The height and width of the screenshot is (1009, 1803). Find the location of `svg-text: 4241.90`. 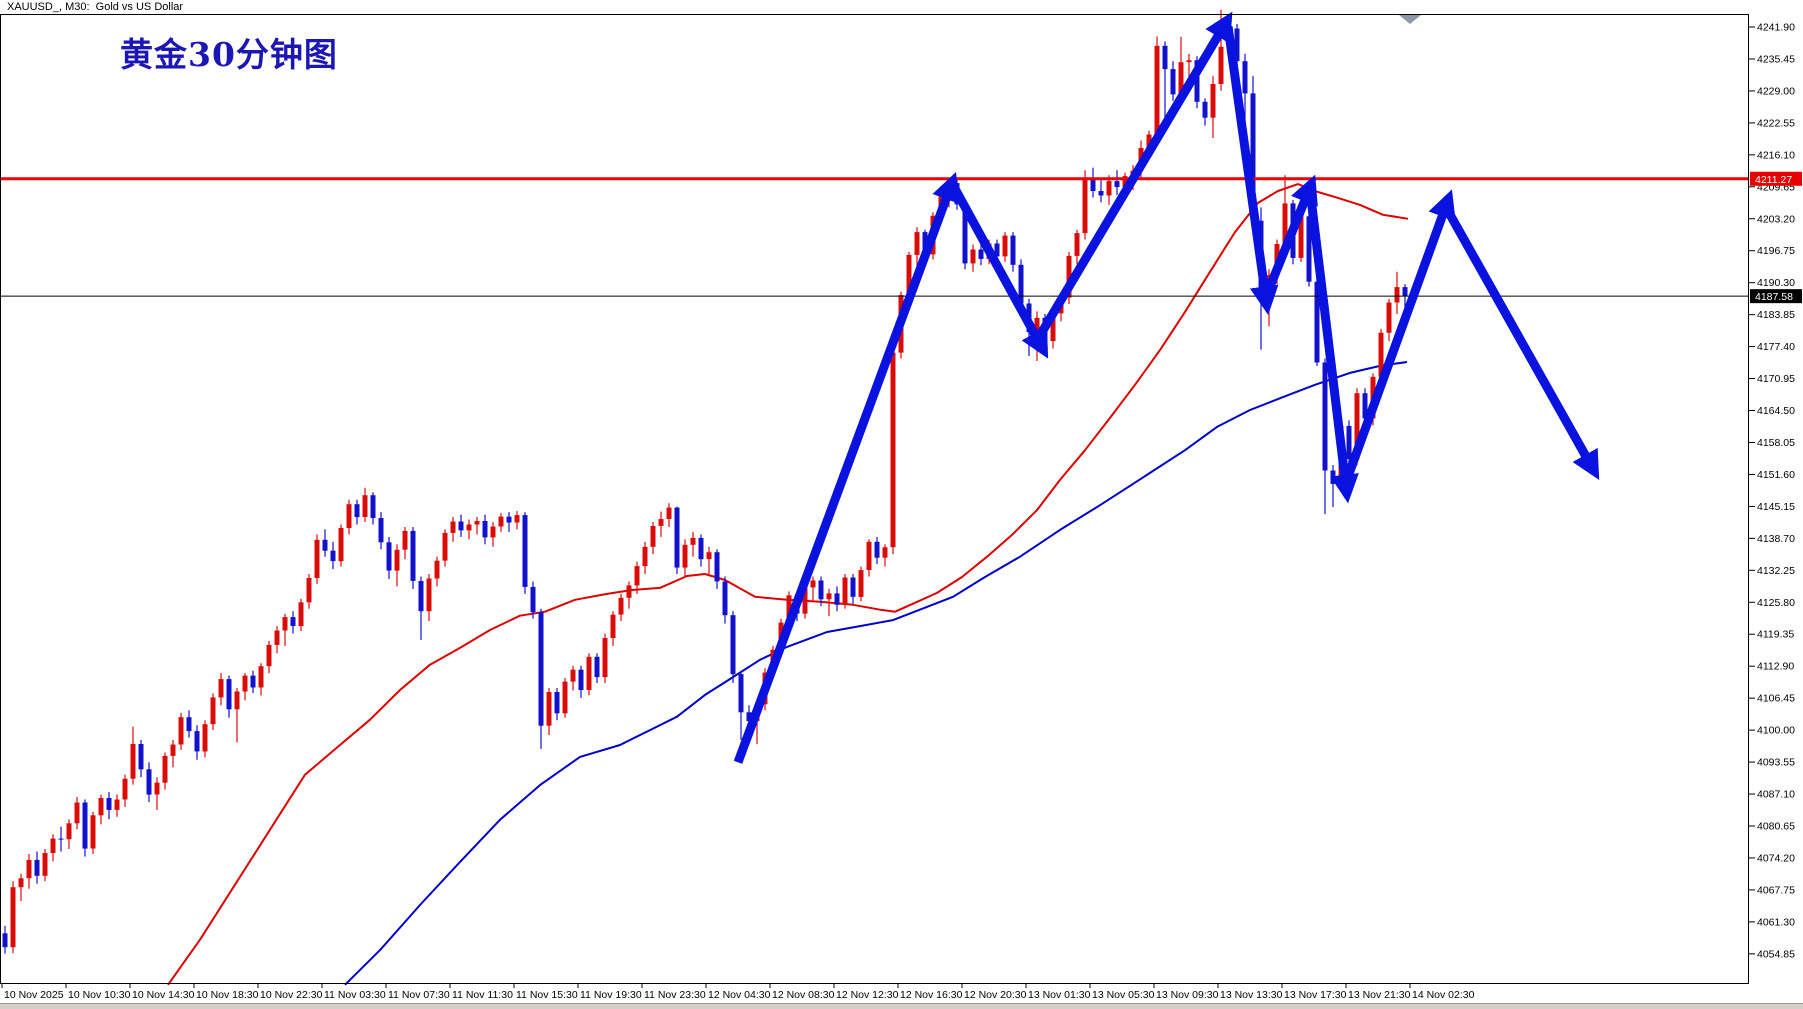

svg-text: 4241.90 is located at coordinates (1776, 28).